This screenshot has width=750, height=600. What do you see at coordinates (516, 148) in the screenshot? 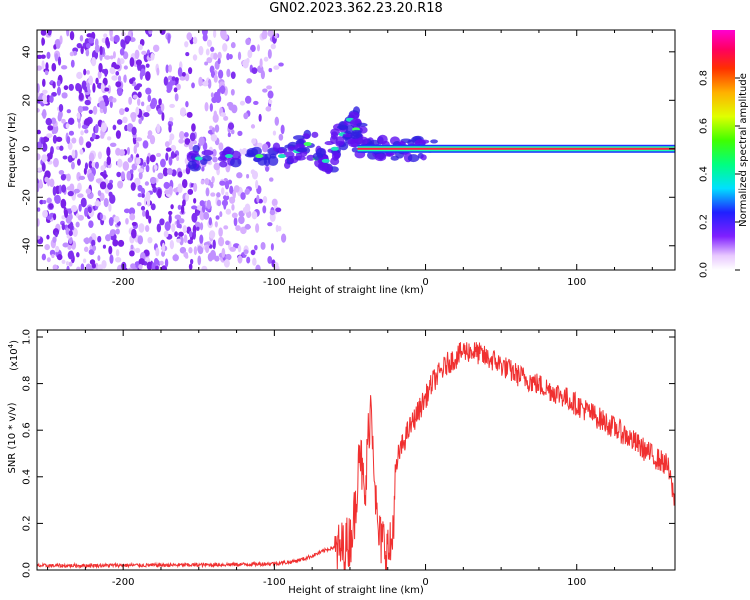
I see `carrier-band-core` at bounding box center [516, 148].